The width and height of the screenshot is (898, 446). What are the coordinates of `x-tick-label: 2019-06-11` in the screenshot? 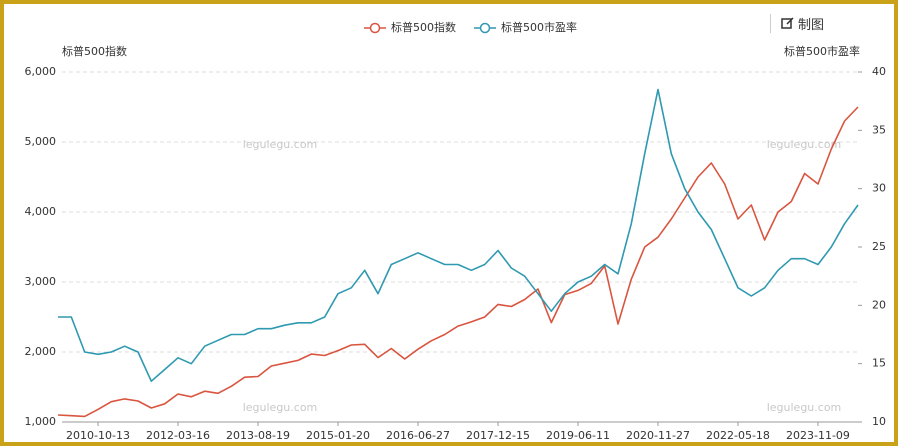 It's located at (578, 435).